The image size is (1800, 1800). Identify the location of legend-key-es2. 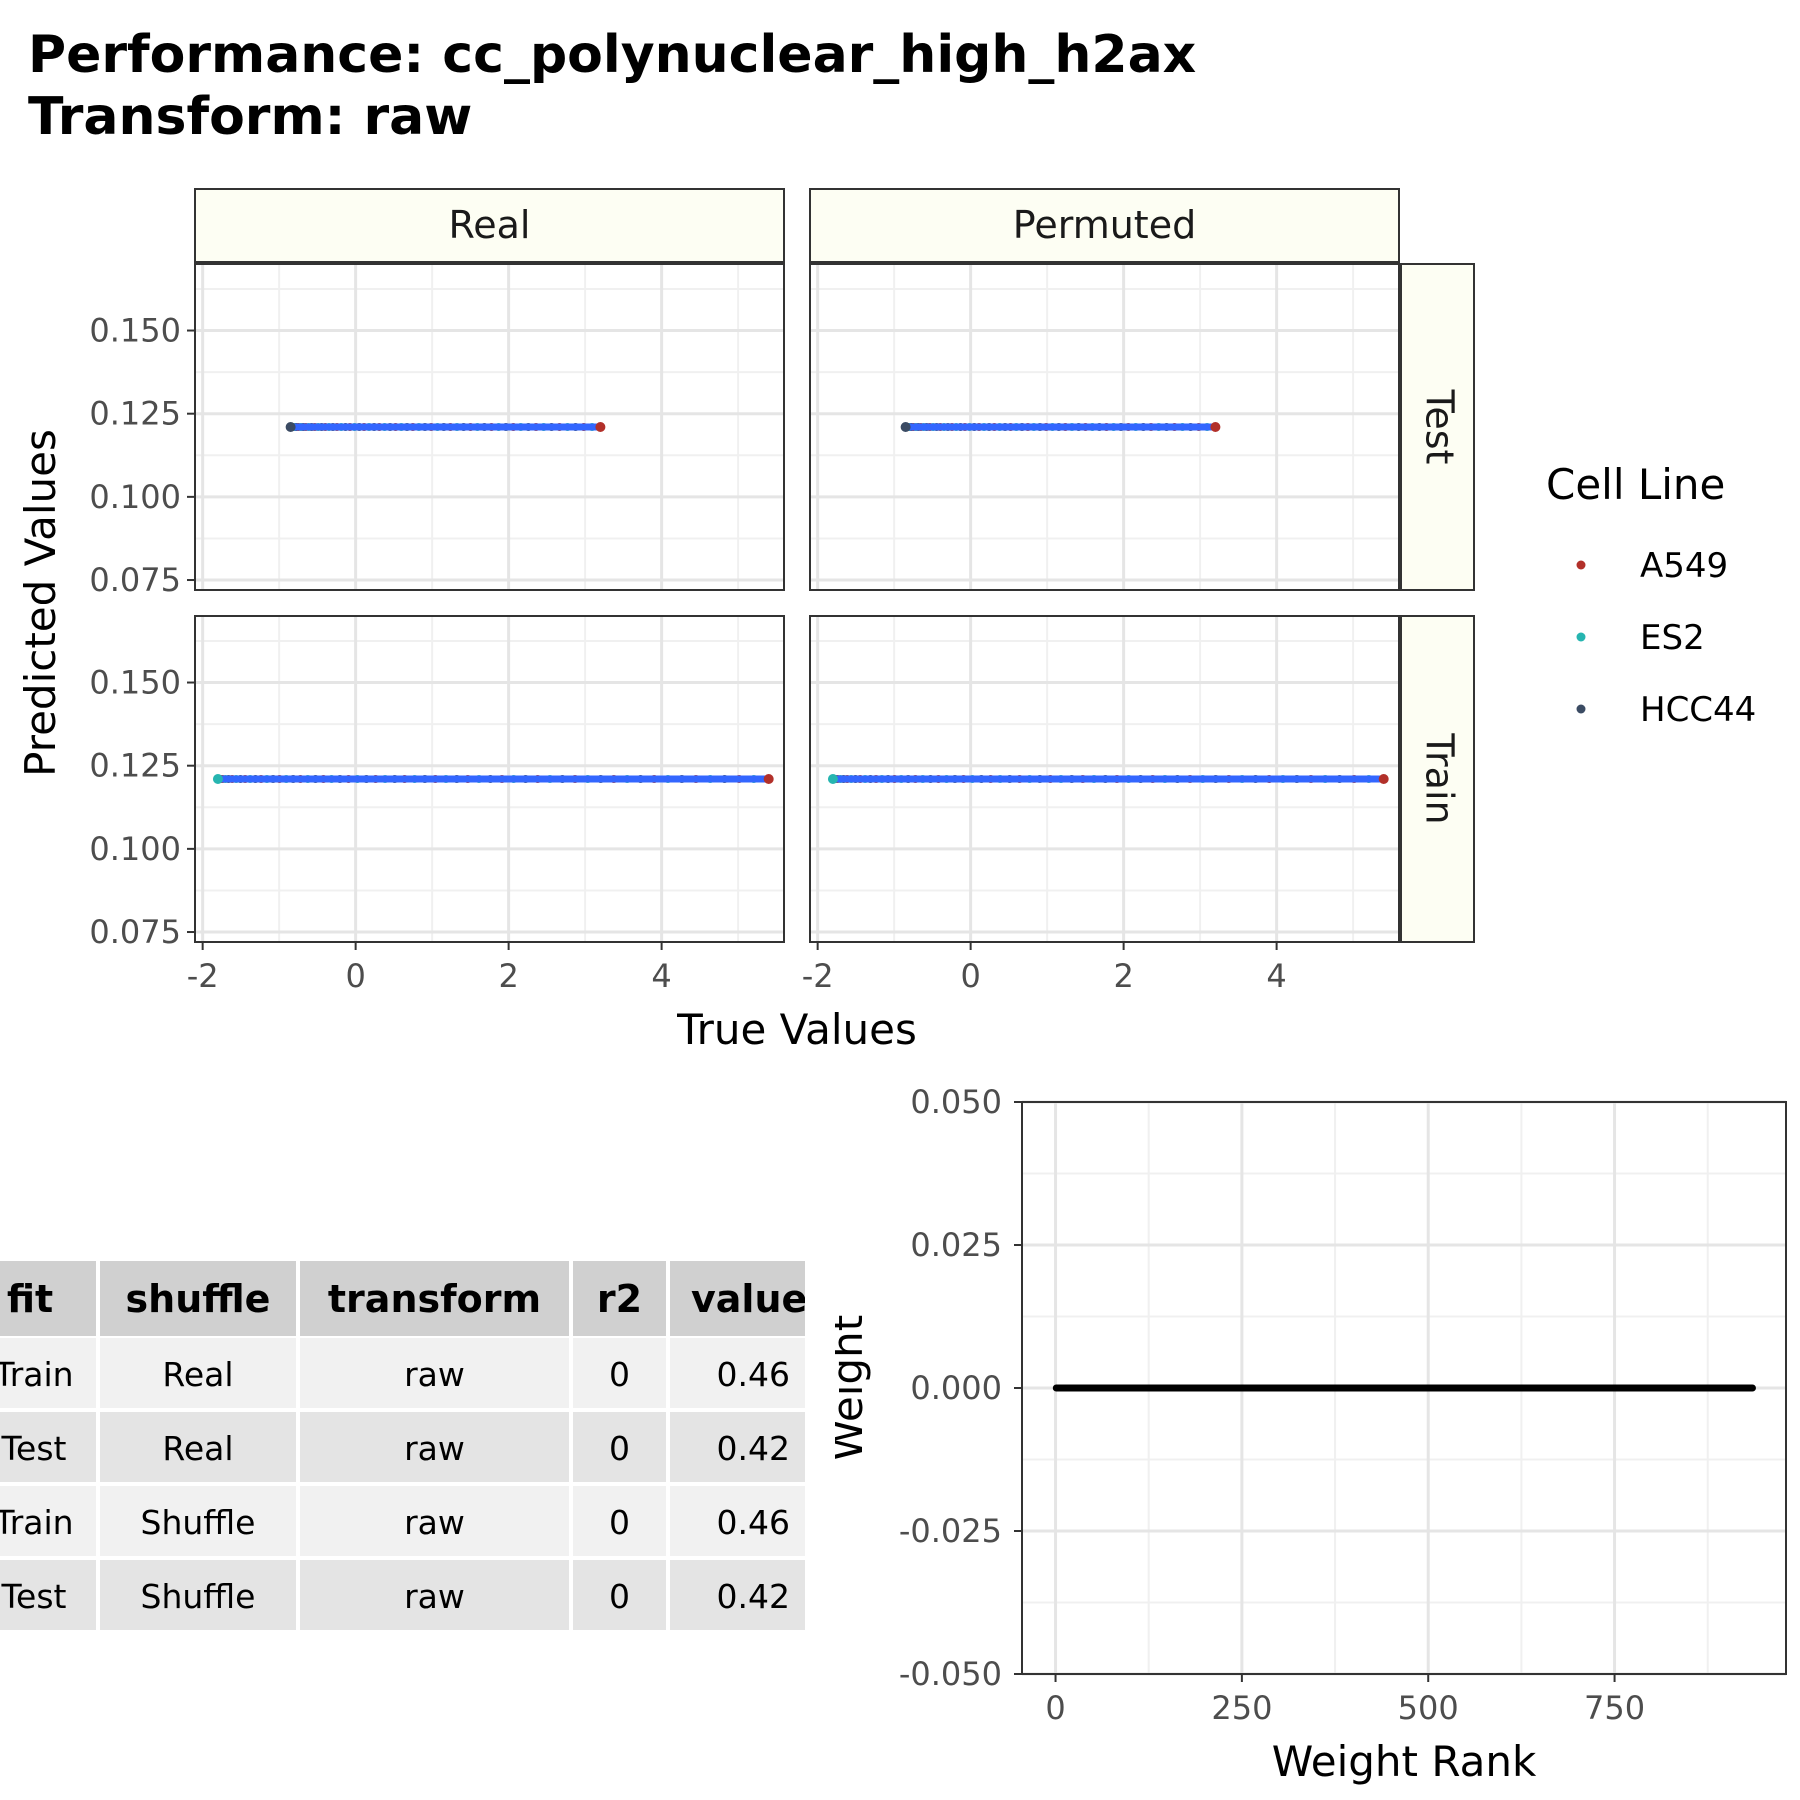
(1581, 637).